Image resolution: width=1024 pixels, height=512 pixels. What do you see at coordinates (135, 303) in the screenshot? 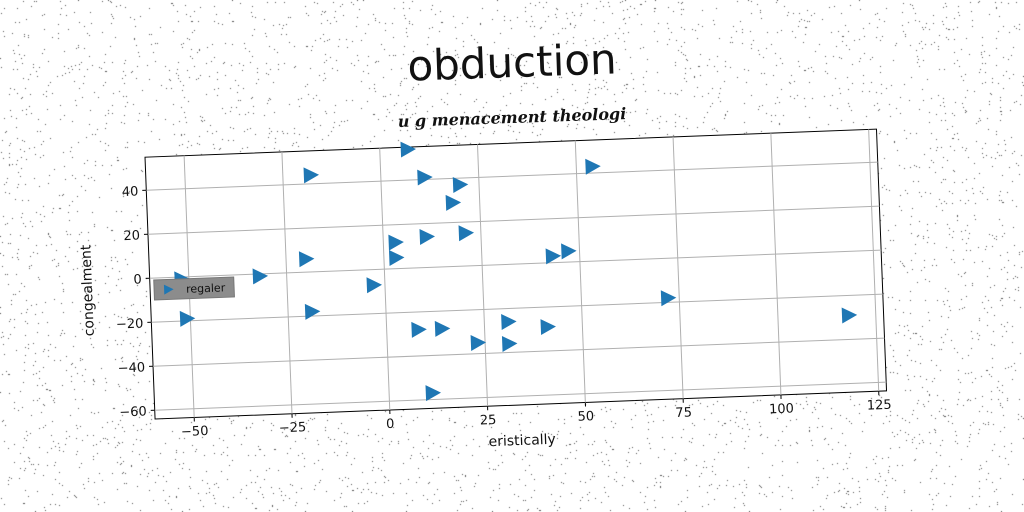
I see `y-axis: −60 −40 −20 0 20 40` at bounding box center [135, 303].